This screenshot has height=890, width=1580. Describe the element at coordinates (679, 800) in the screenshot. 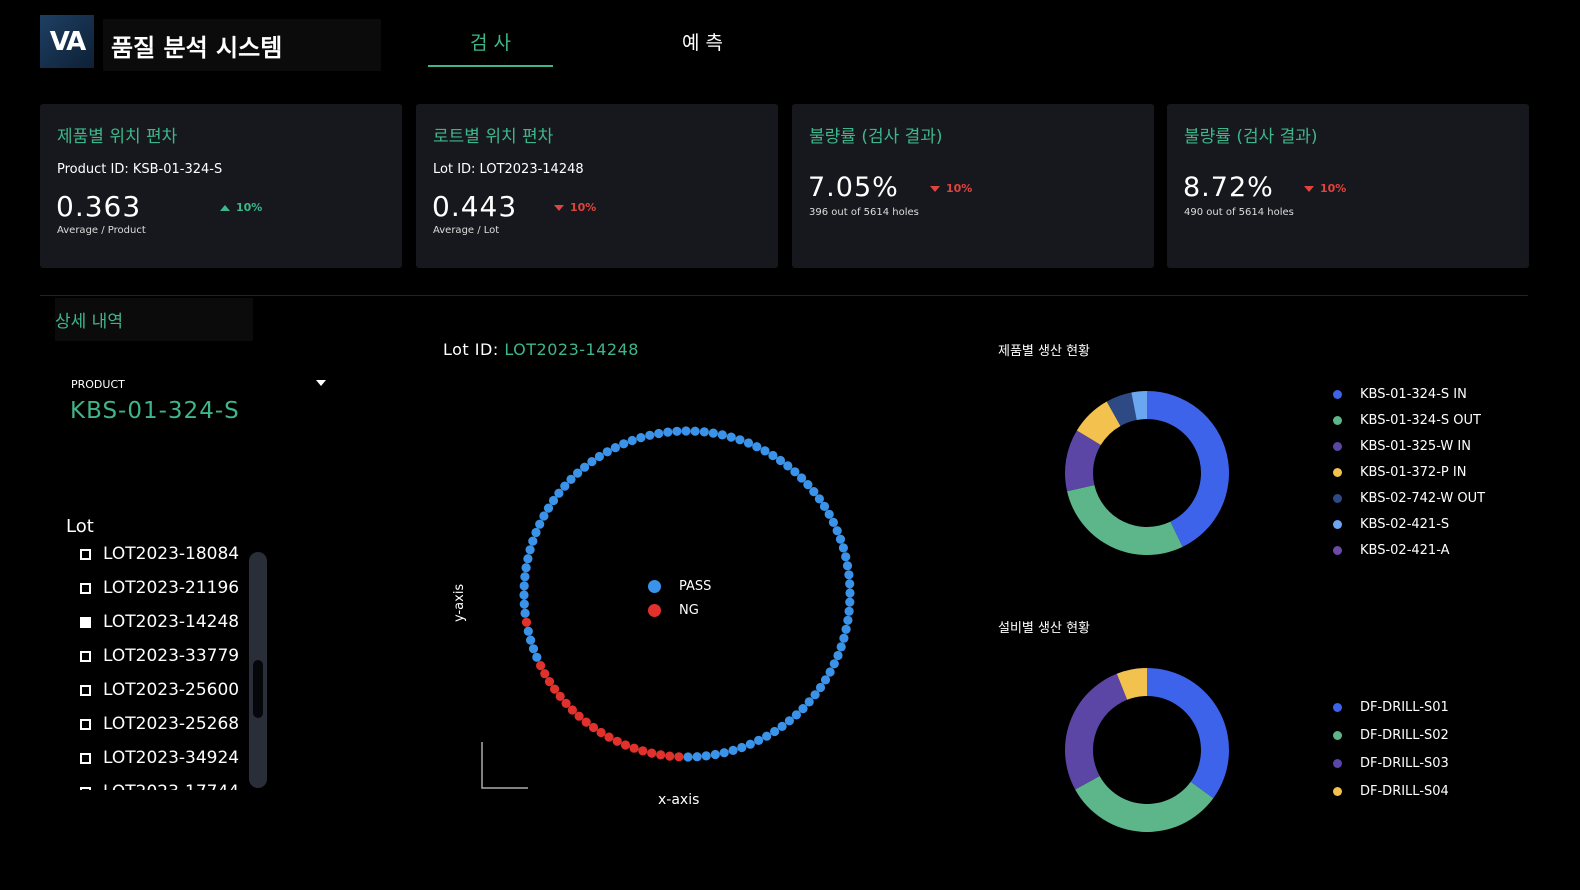

I see `x-axis-label: x-axis` at that location.